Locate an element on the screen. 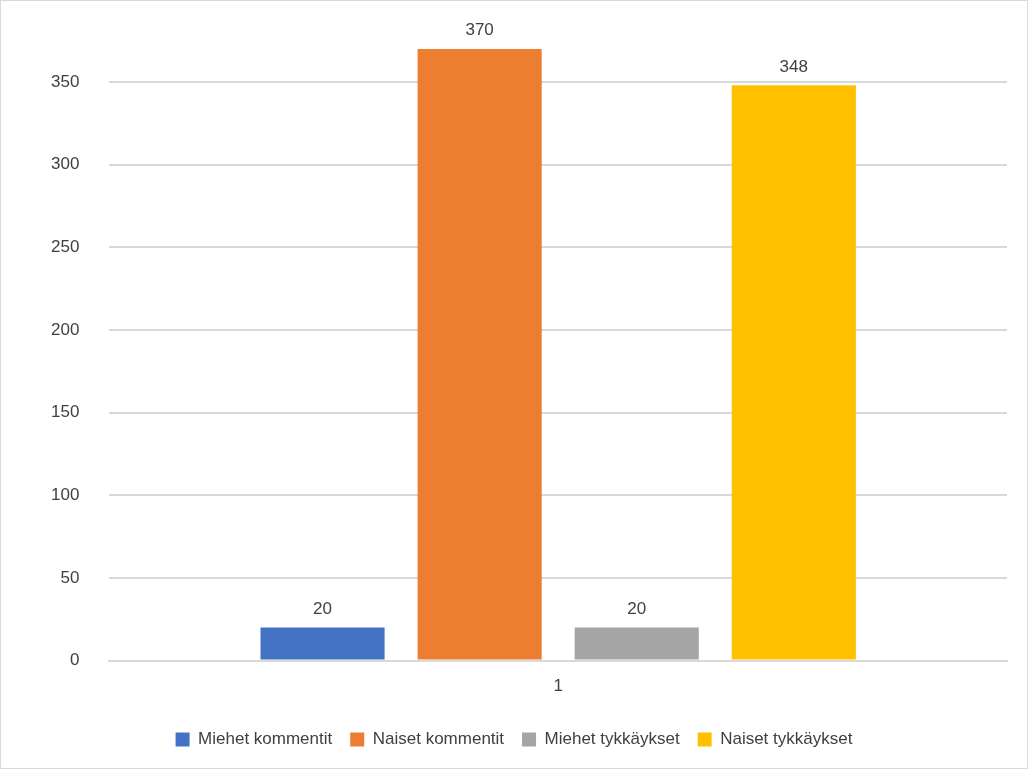 This screenshot has height=769, width=1028. y-tick-label: 0 is located at coordinates (74, 660).